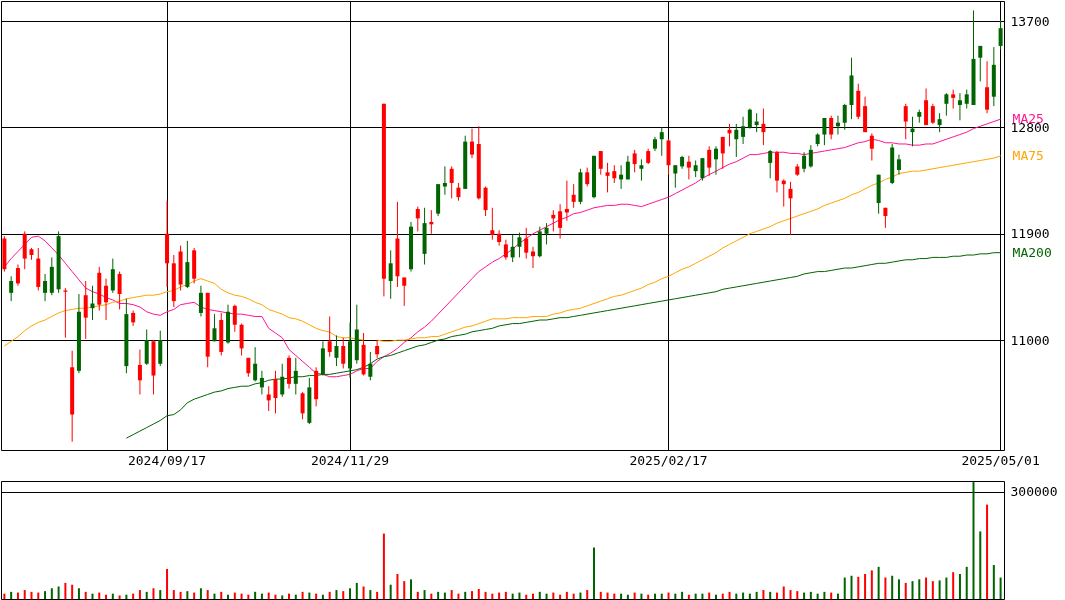  I want to click on y-tick-label: 11900, so click(1030, 234).